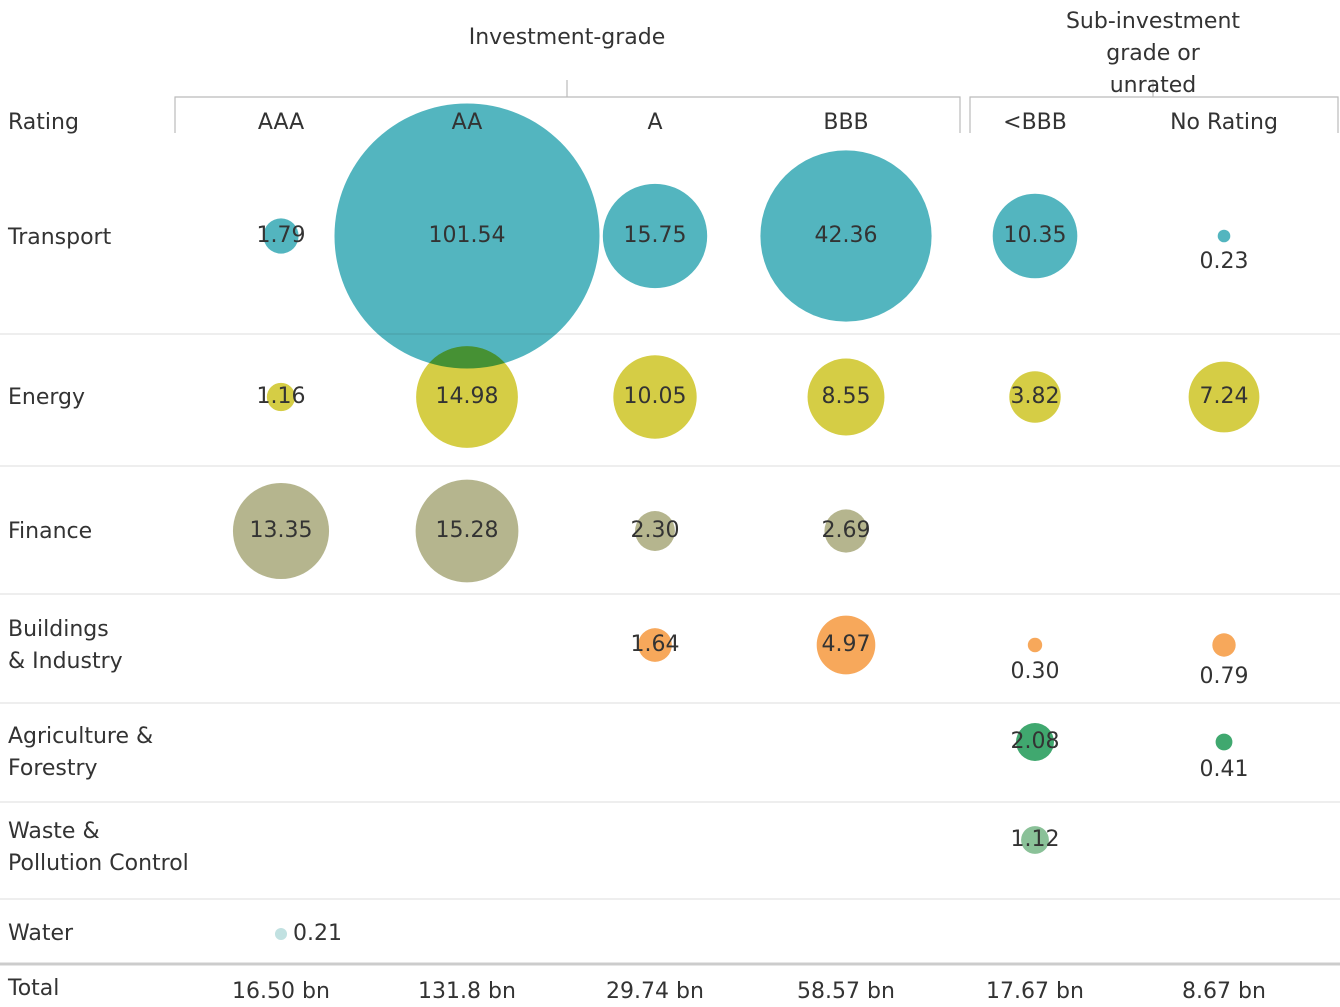 The width and height of the screenshot is (1340, 1007). I want to click on value-label: 2.69, so click(846, 530).